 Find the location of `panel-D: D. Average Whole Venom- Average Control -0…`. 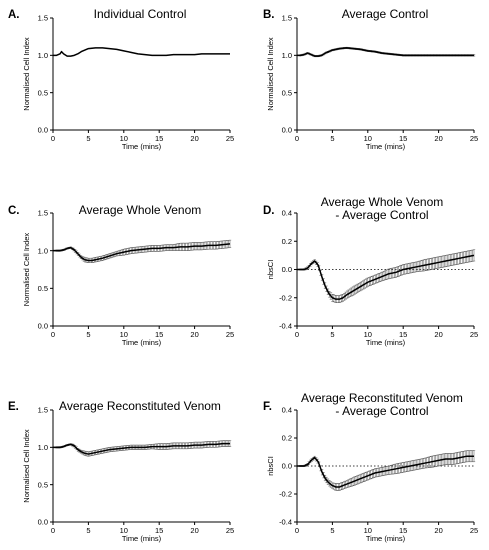

panel-D: D. Average Whole Venom- Average Control -0… is located at coordinates (370, 271).